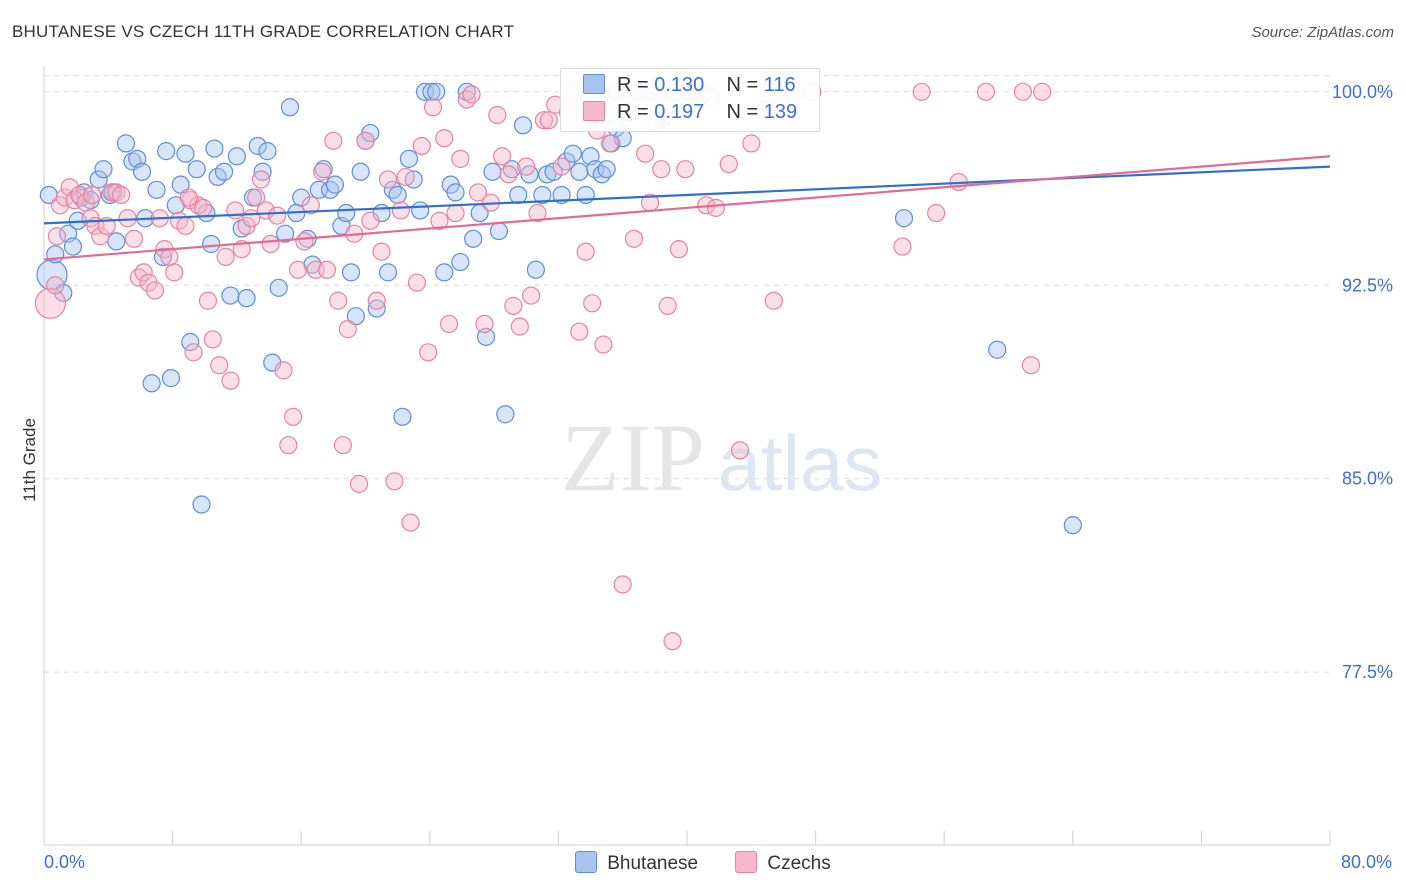  I want to click on r-value-bhutanese: 0.130, so click(679, 85).